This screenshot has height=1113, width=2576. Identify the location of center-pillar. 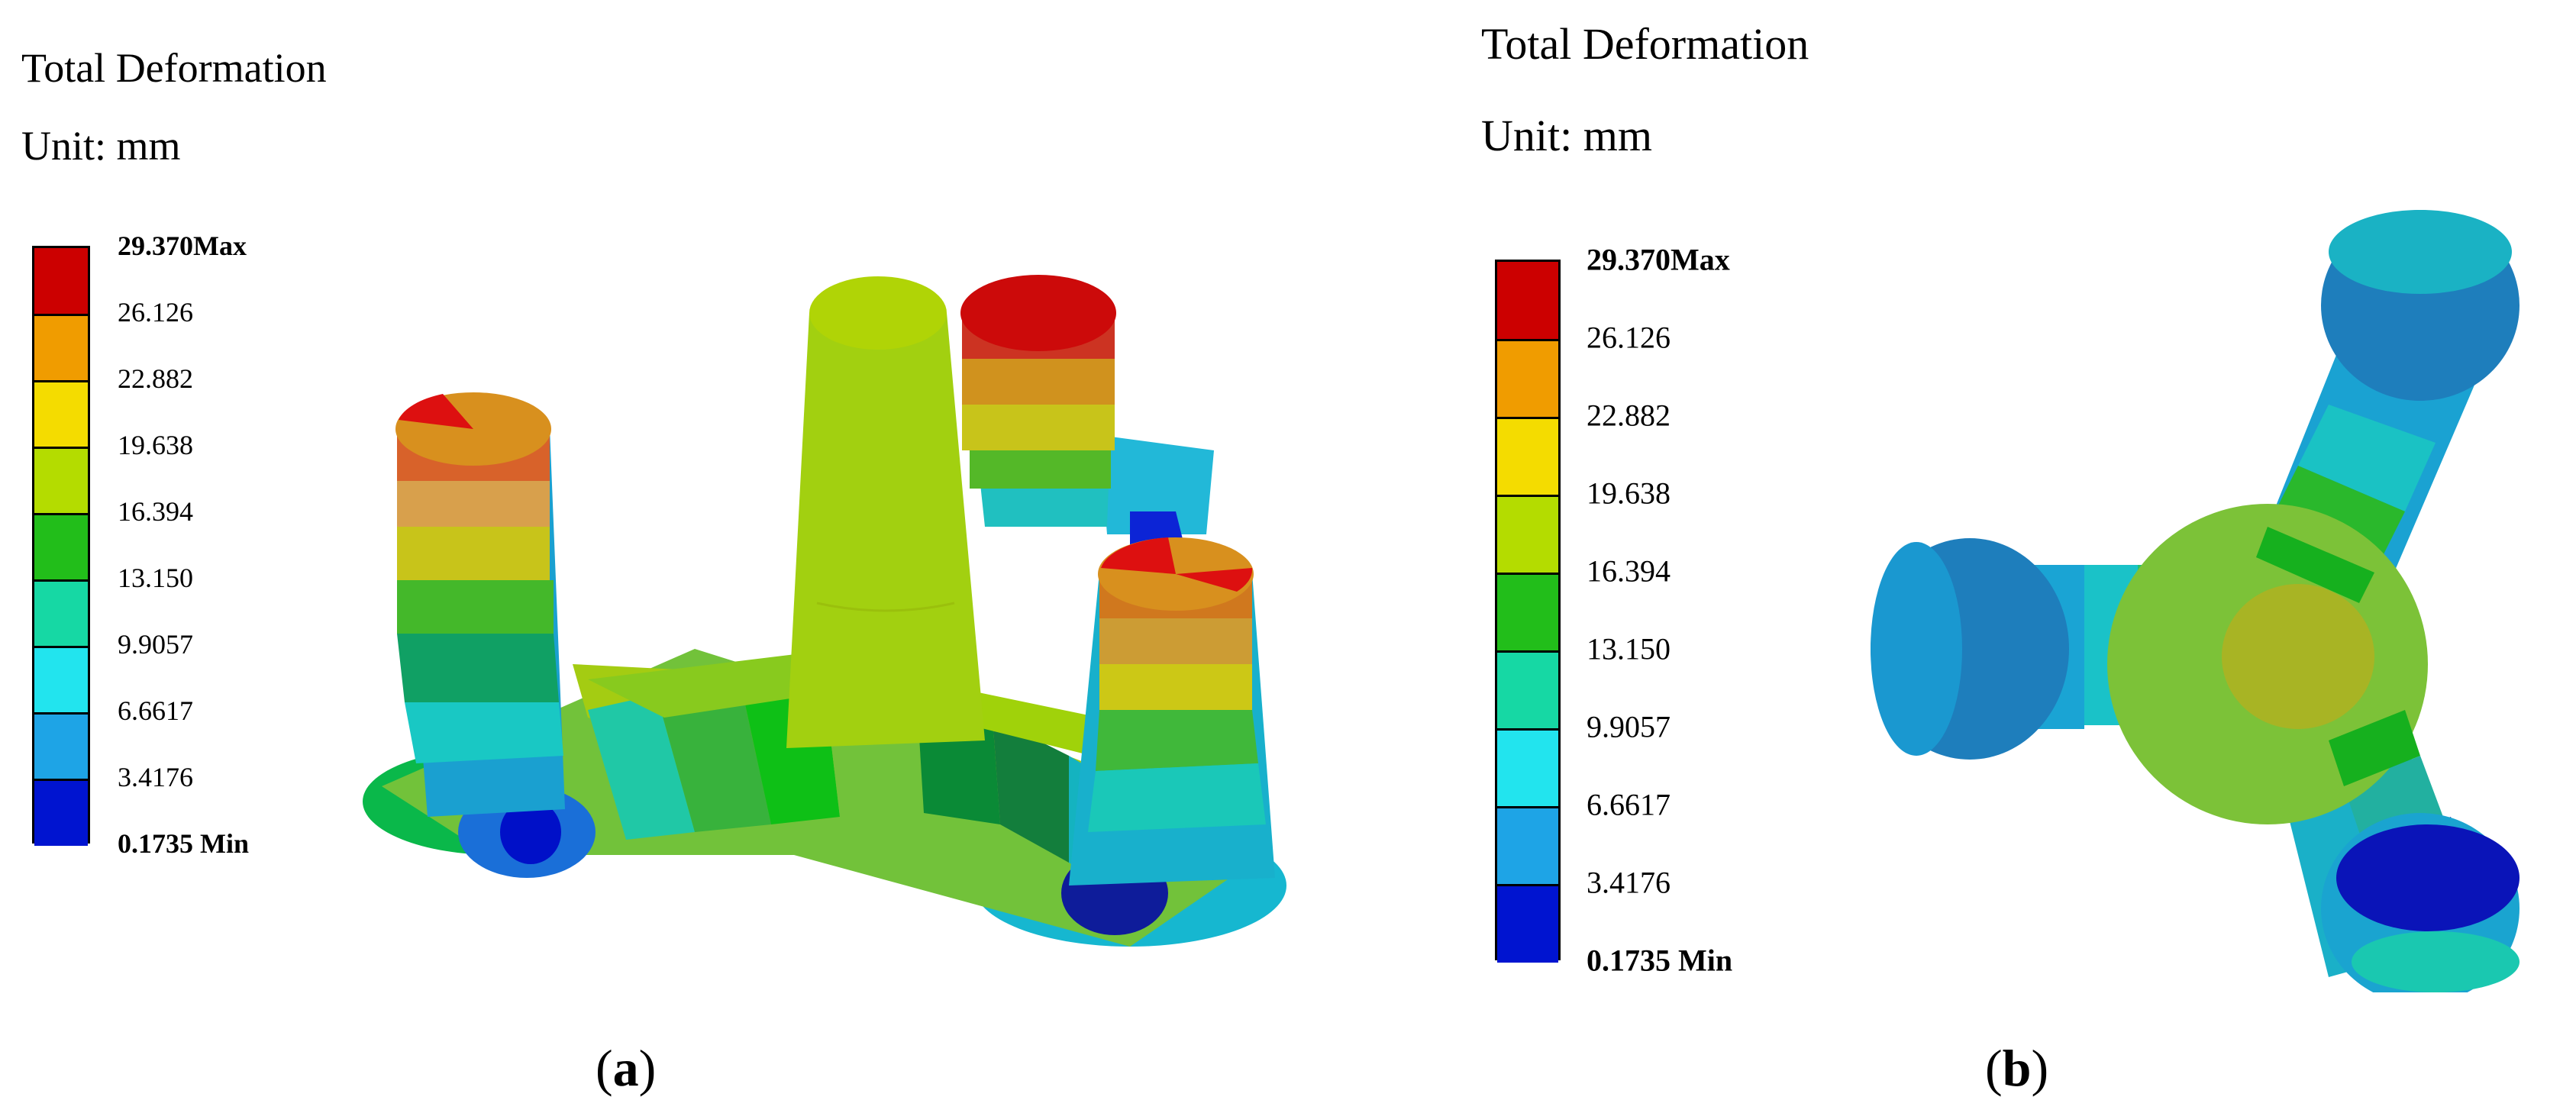
(885, 512).